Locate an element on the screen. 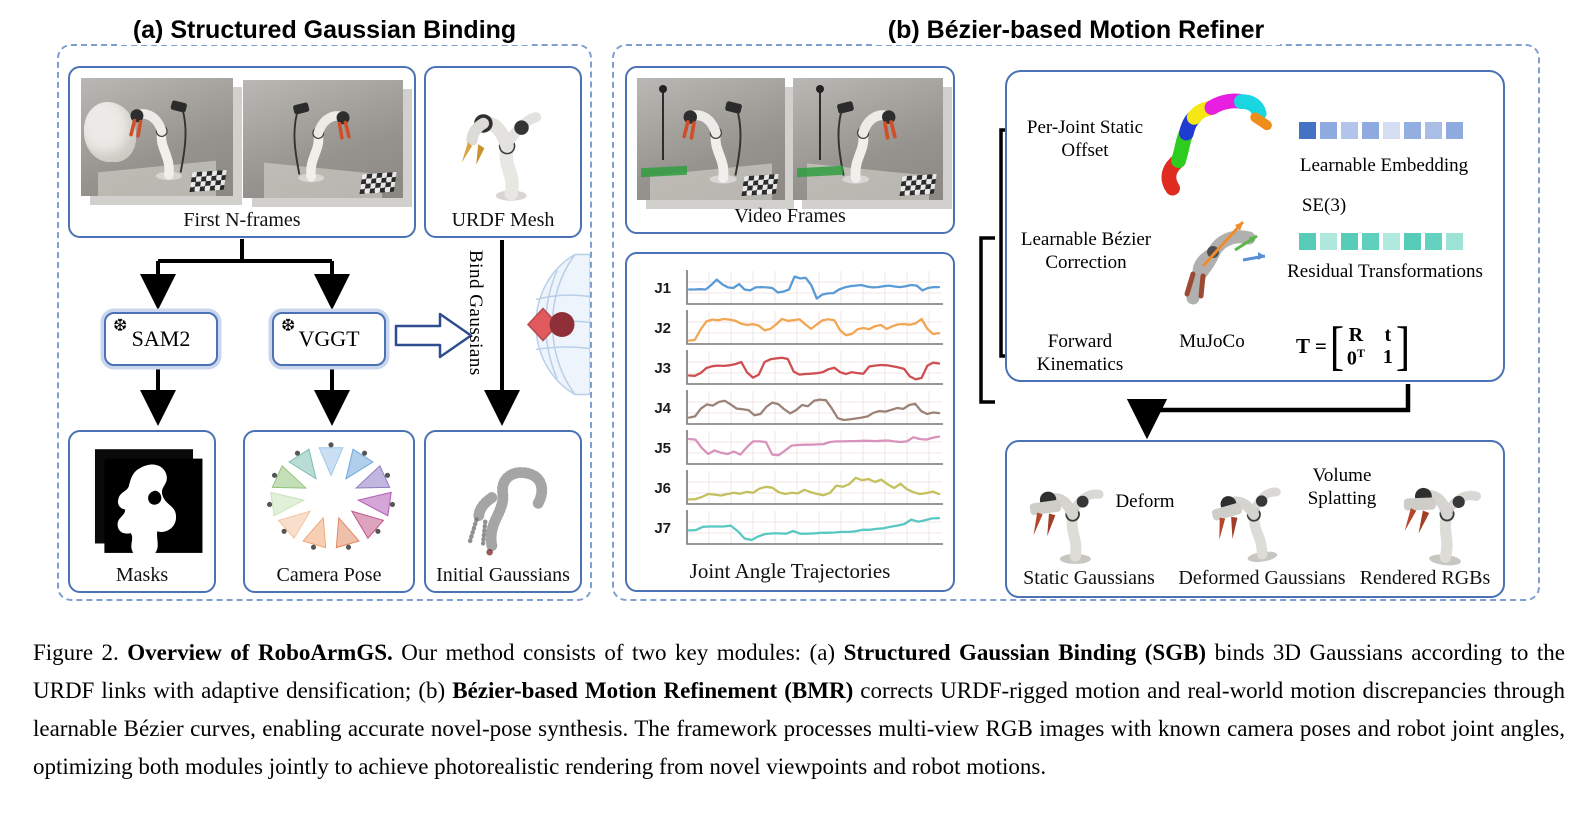 This screenshot has width=1595, height=835. joint-row-J4: J4 is located at coordinates (792, 408).